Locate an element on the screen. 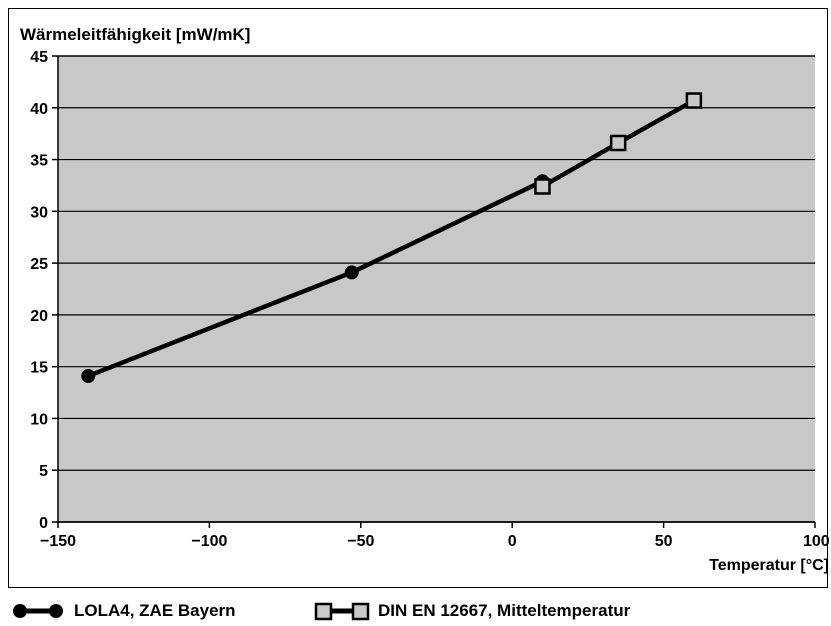 This screenshot has height=626, width=831. ytick-label-20: 20 is located at coordinates (39, 316).